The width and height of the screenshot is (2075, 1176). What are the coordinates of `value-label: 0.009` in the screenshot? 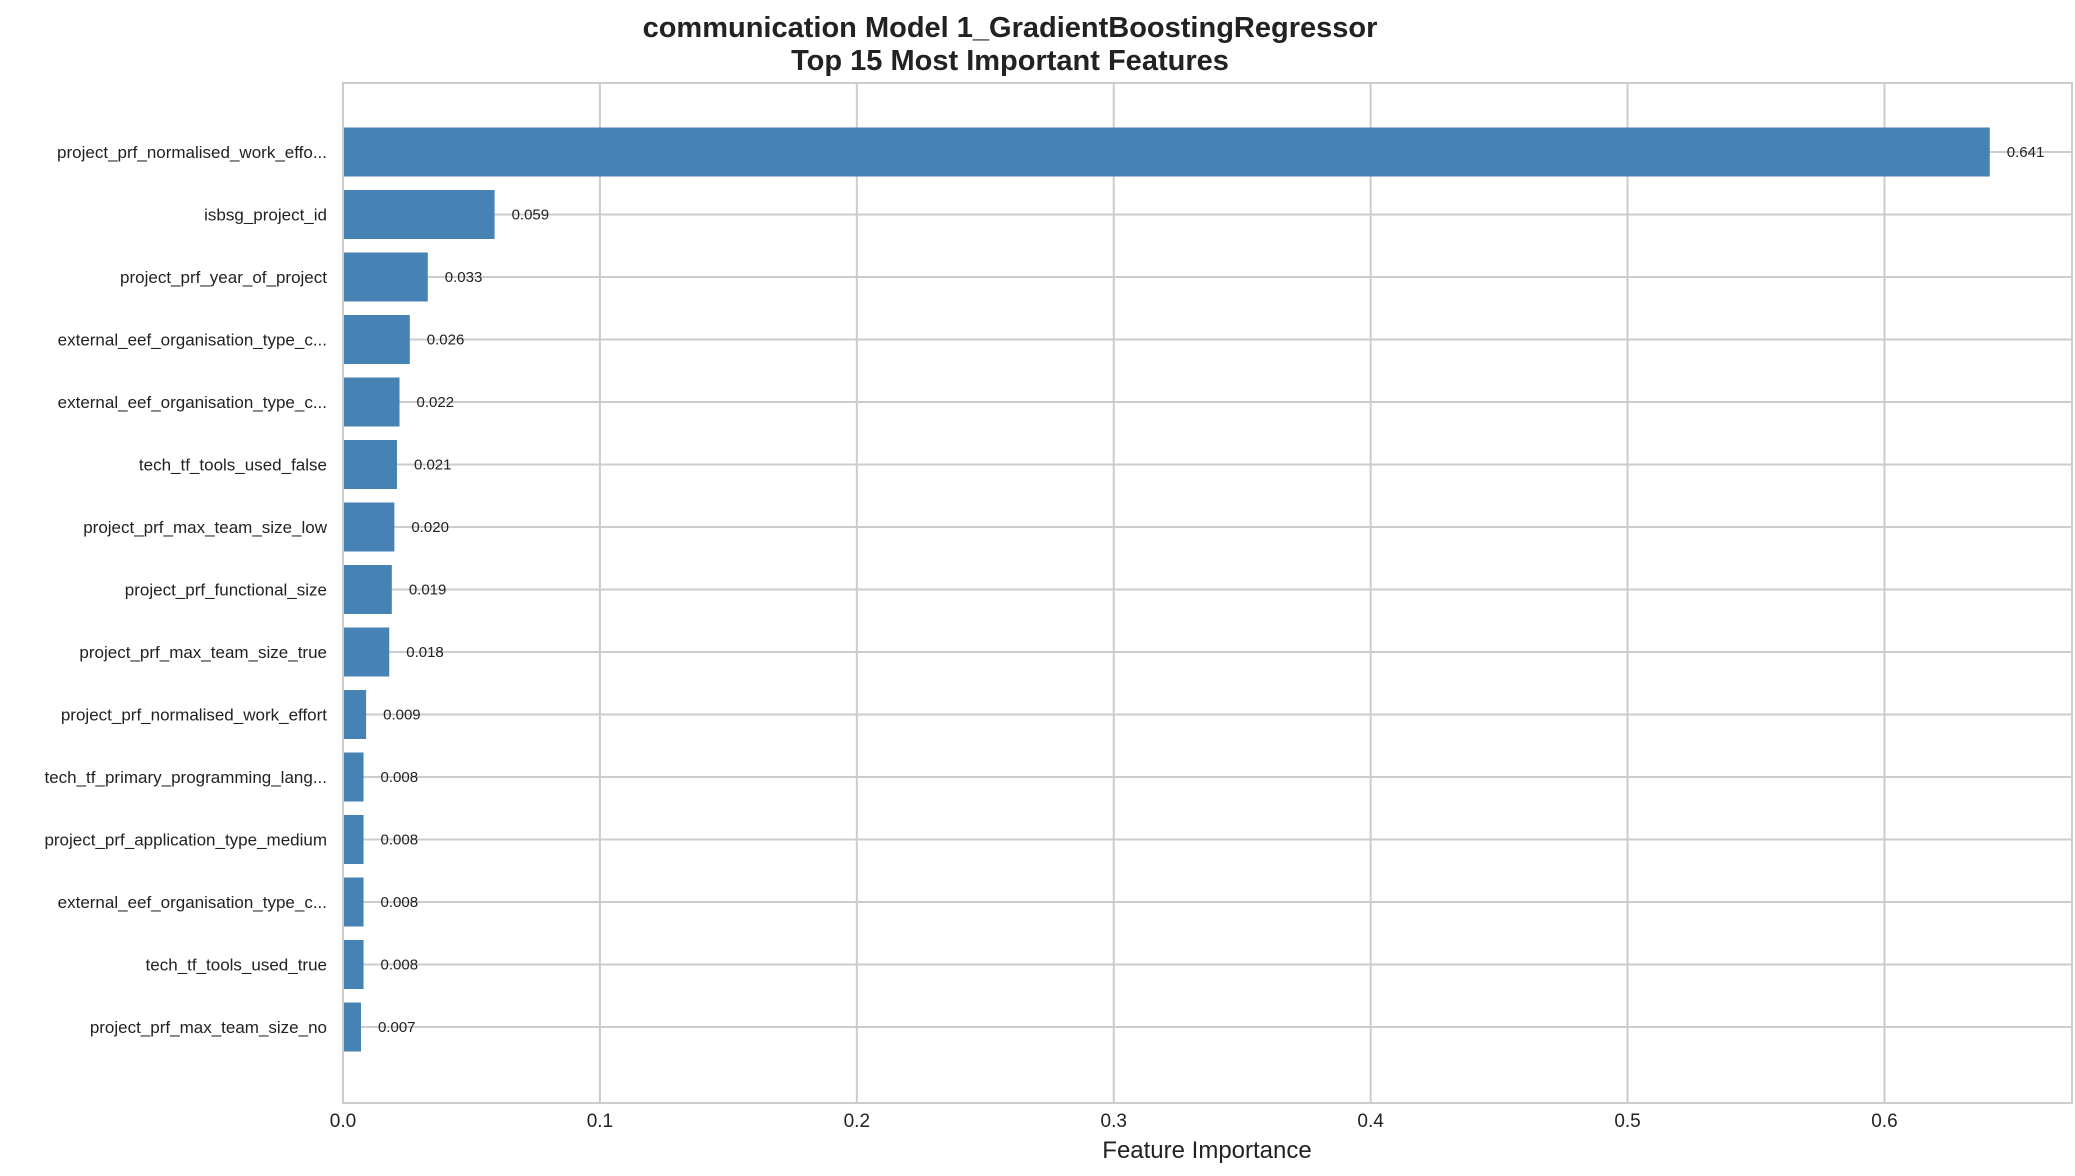 It's located at (402, 715).